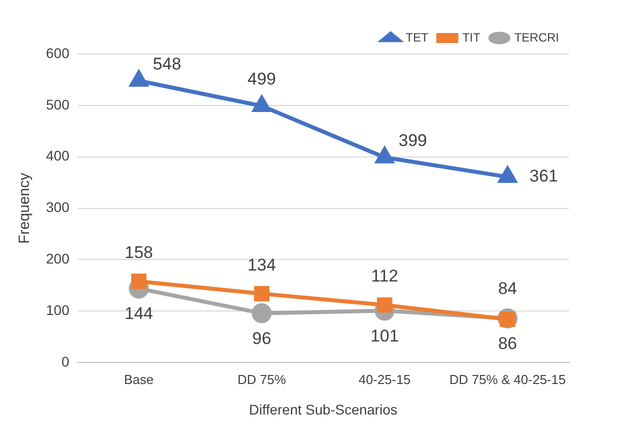 This screenshot has width=617, height=435. I want to click on y-tick-label: 100, so click(58, 310).